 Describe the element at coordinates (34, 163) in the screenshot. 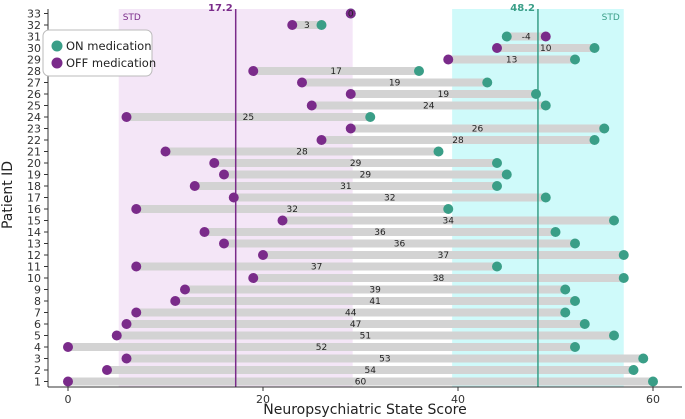

I see `y-tick-label: 20` at that location.